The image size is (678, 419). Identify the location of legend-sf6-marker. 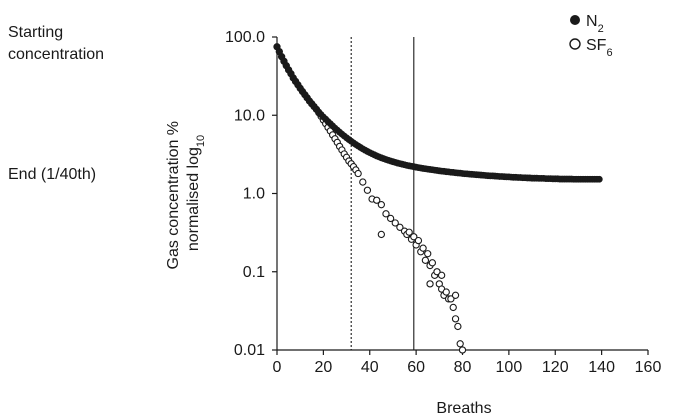
(575, 44).